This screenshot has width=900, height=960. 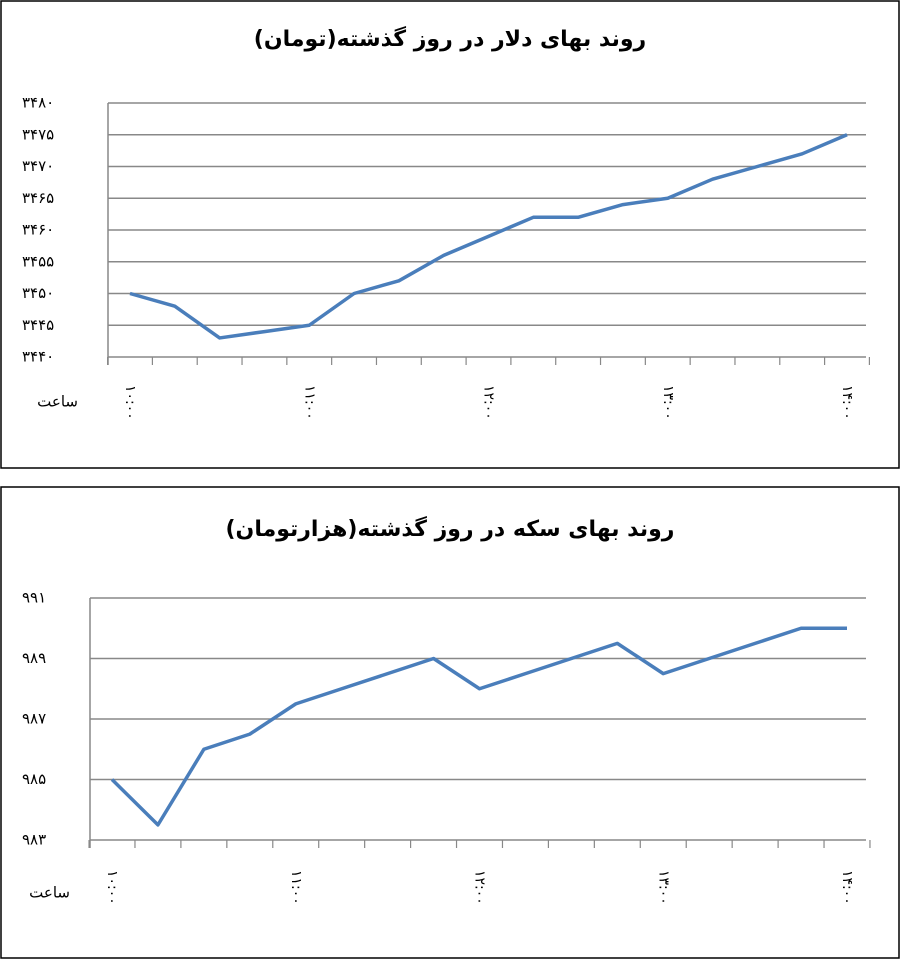 What do you see at coordinates (34, 840) in the screenshot?
I see `y-tick-label: ۹۸۳` at bounding box center [34, 840].